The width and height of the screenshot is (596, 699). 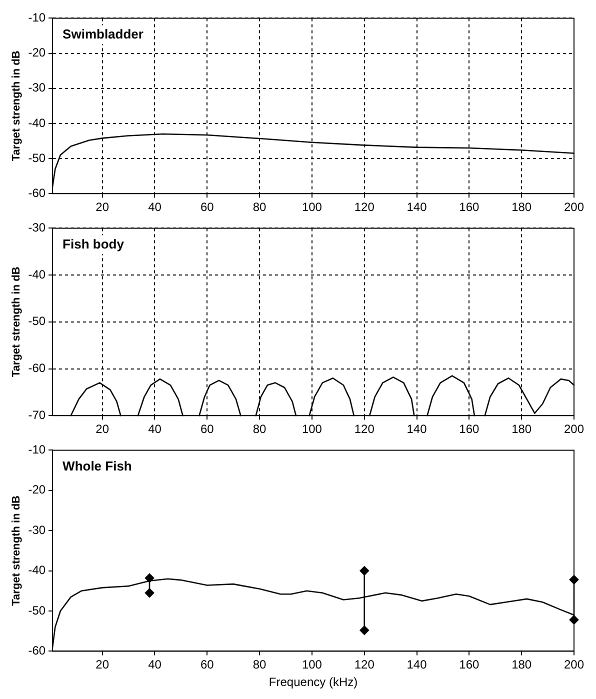 I want to click on text: Fish body, so click(x=93, y=244).